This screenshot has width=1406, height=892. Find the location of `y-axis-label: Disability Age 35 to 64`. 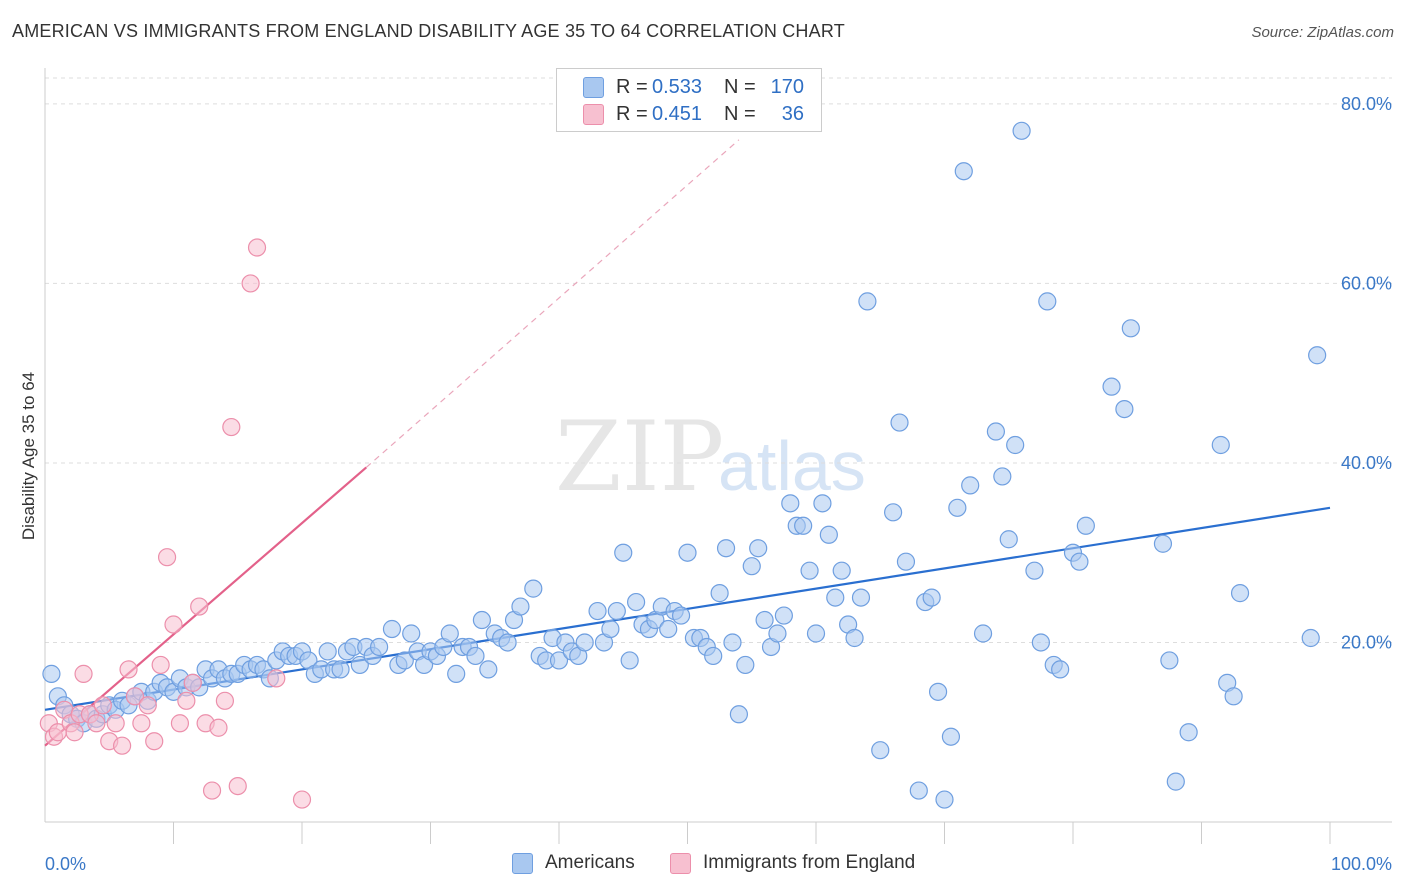

y-axis-label: Disability Age 35 to 64 is located at coordinates (28, 456).